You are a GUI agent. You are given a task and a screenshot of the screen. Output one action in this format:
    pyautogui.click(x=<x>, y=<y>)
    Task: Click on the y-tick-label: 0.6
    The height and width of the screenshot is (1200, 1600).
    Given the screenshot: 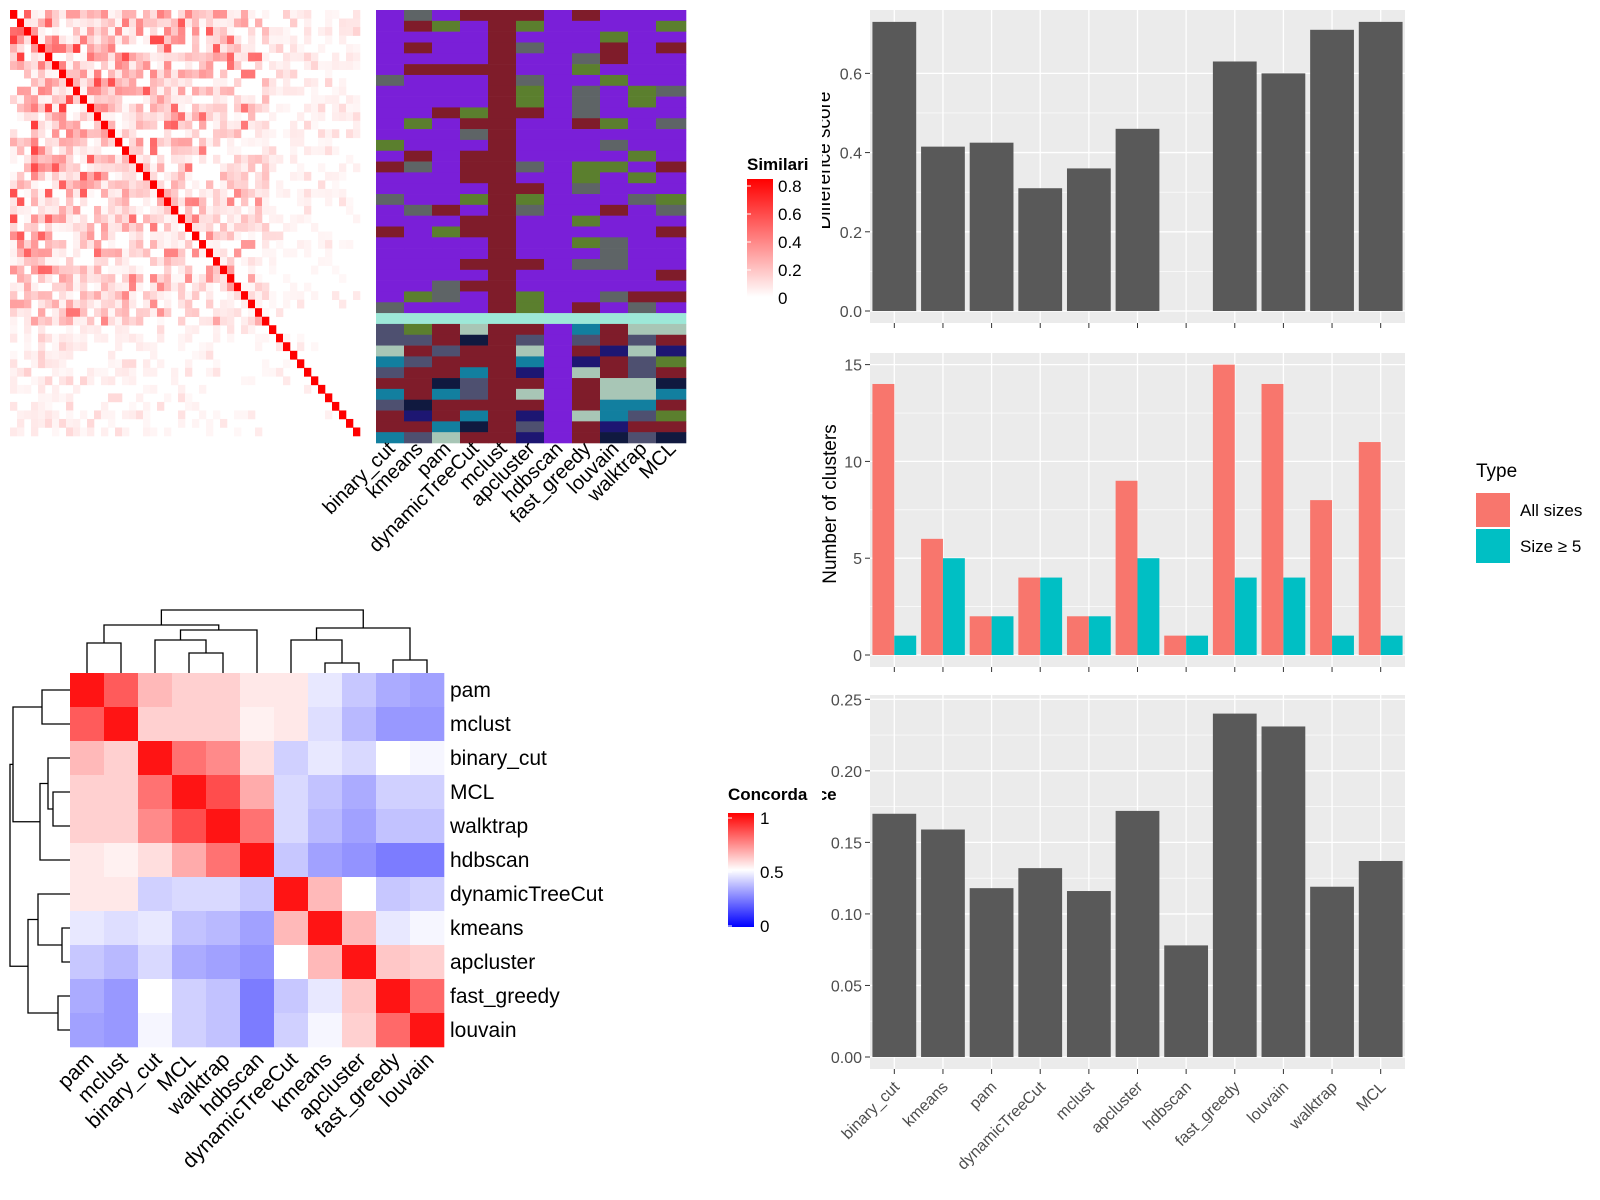 What is the action you would take?
    pyautogui.click(x=851, y=74)
    